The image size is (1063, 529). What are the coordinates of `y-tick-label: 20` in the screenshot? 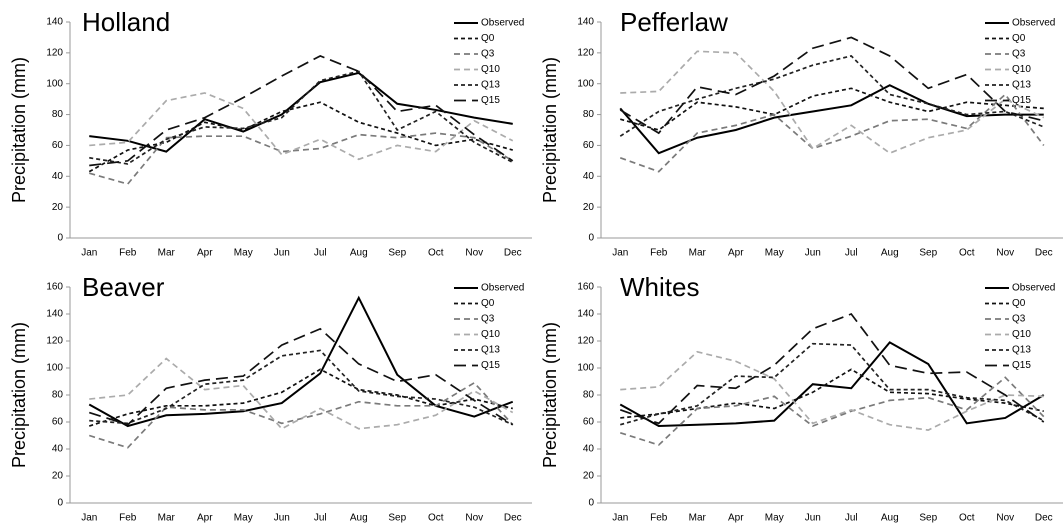 It's located at (589, 207).